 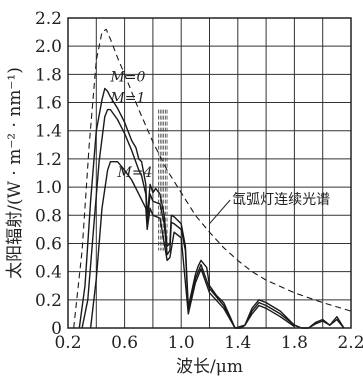 I want to click on x-tick-label: 2.2, so click(x=350, y=343).